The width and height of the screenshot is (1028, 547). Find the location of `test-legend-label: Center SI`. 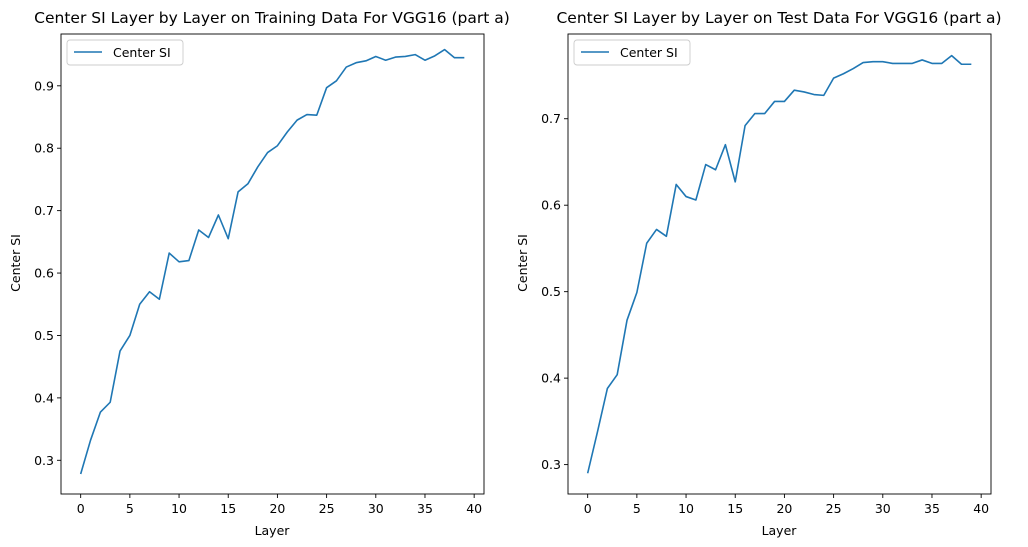

test-legend-label: Center SI is located at coordinates (649, 52).